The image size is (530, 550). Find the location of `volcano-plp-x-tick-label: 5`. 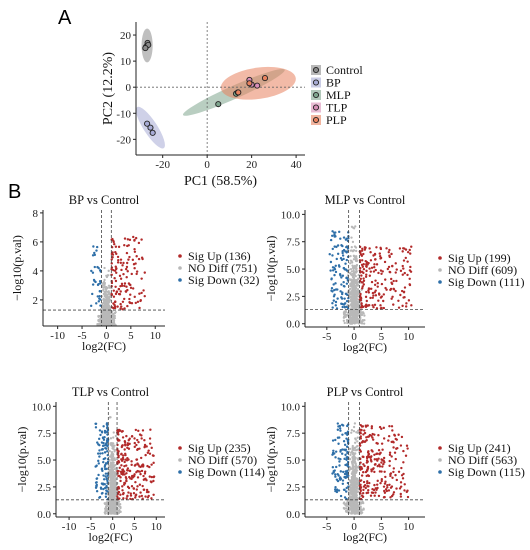

volcano-plp-x-tick-label: 5 is located at coordinates (382, 527).